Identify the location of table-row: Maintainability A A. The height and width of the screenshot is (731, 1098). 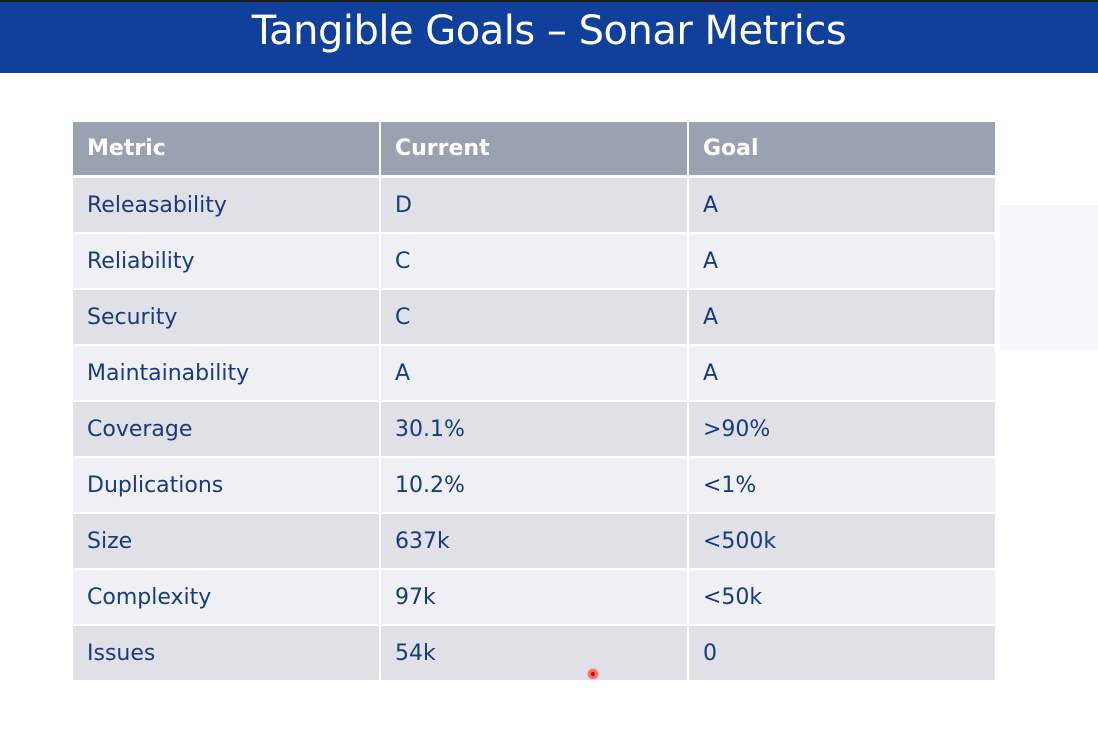
(534, 373).